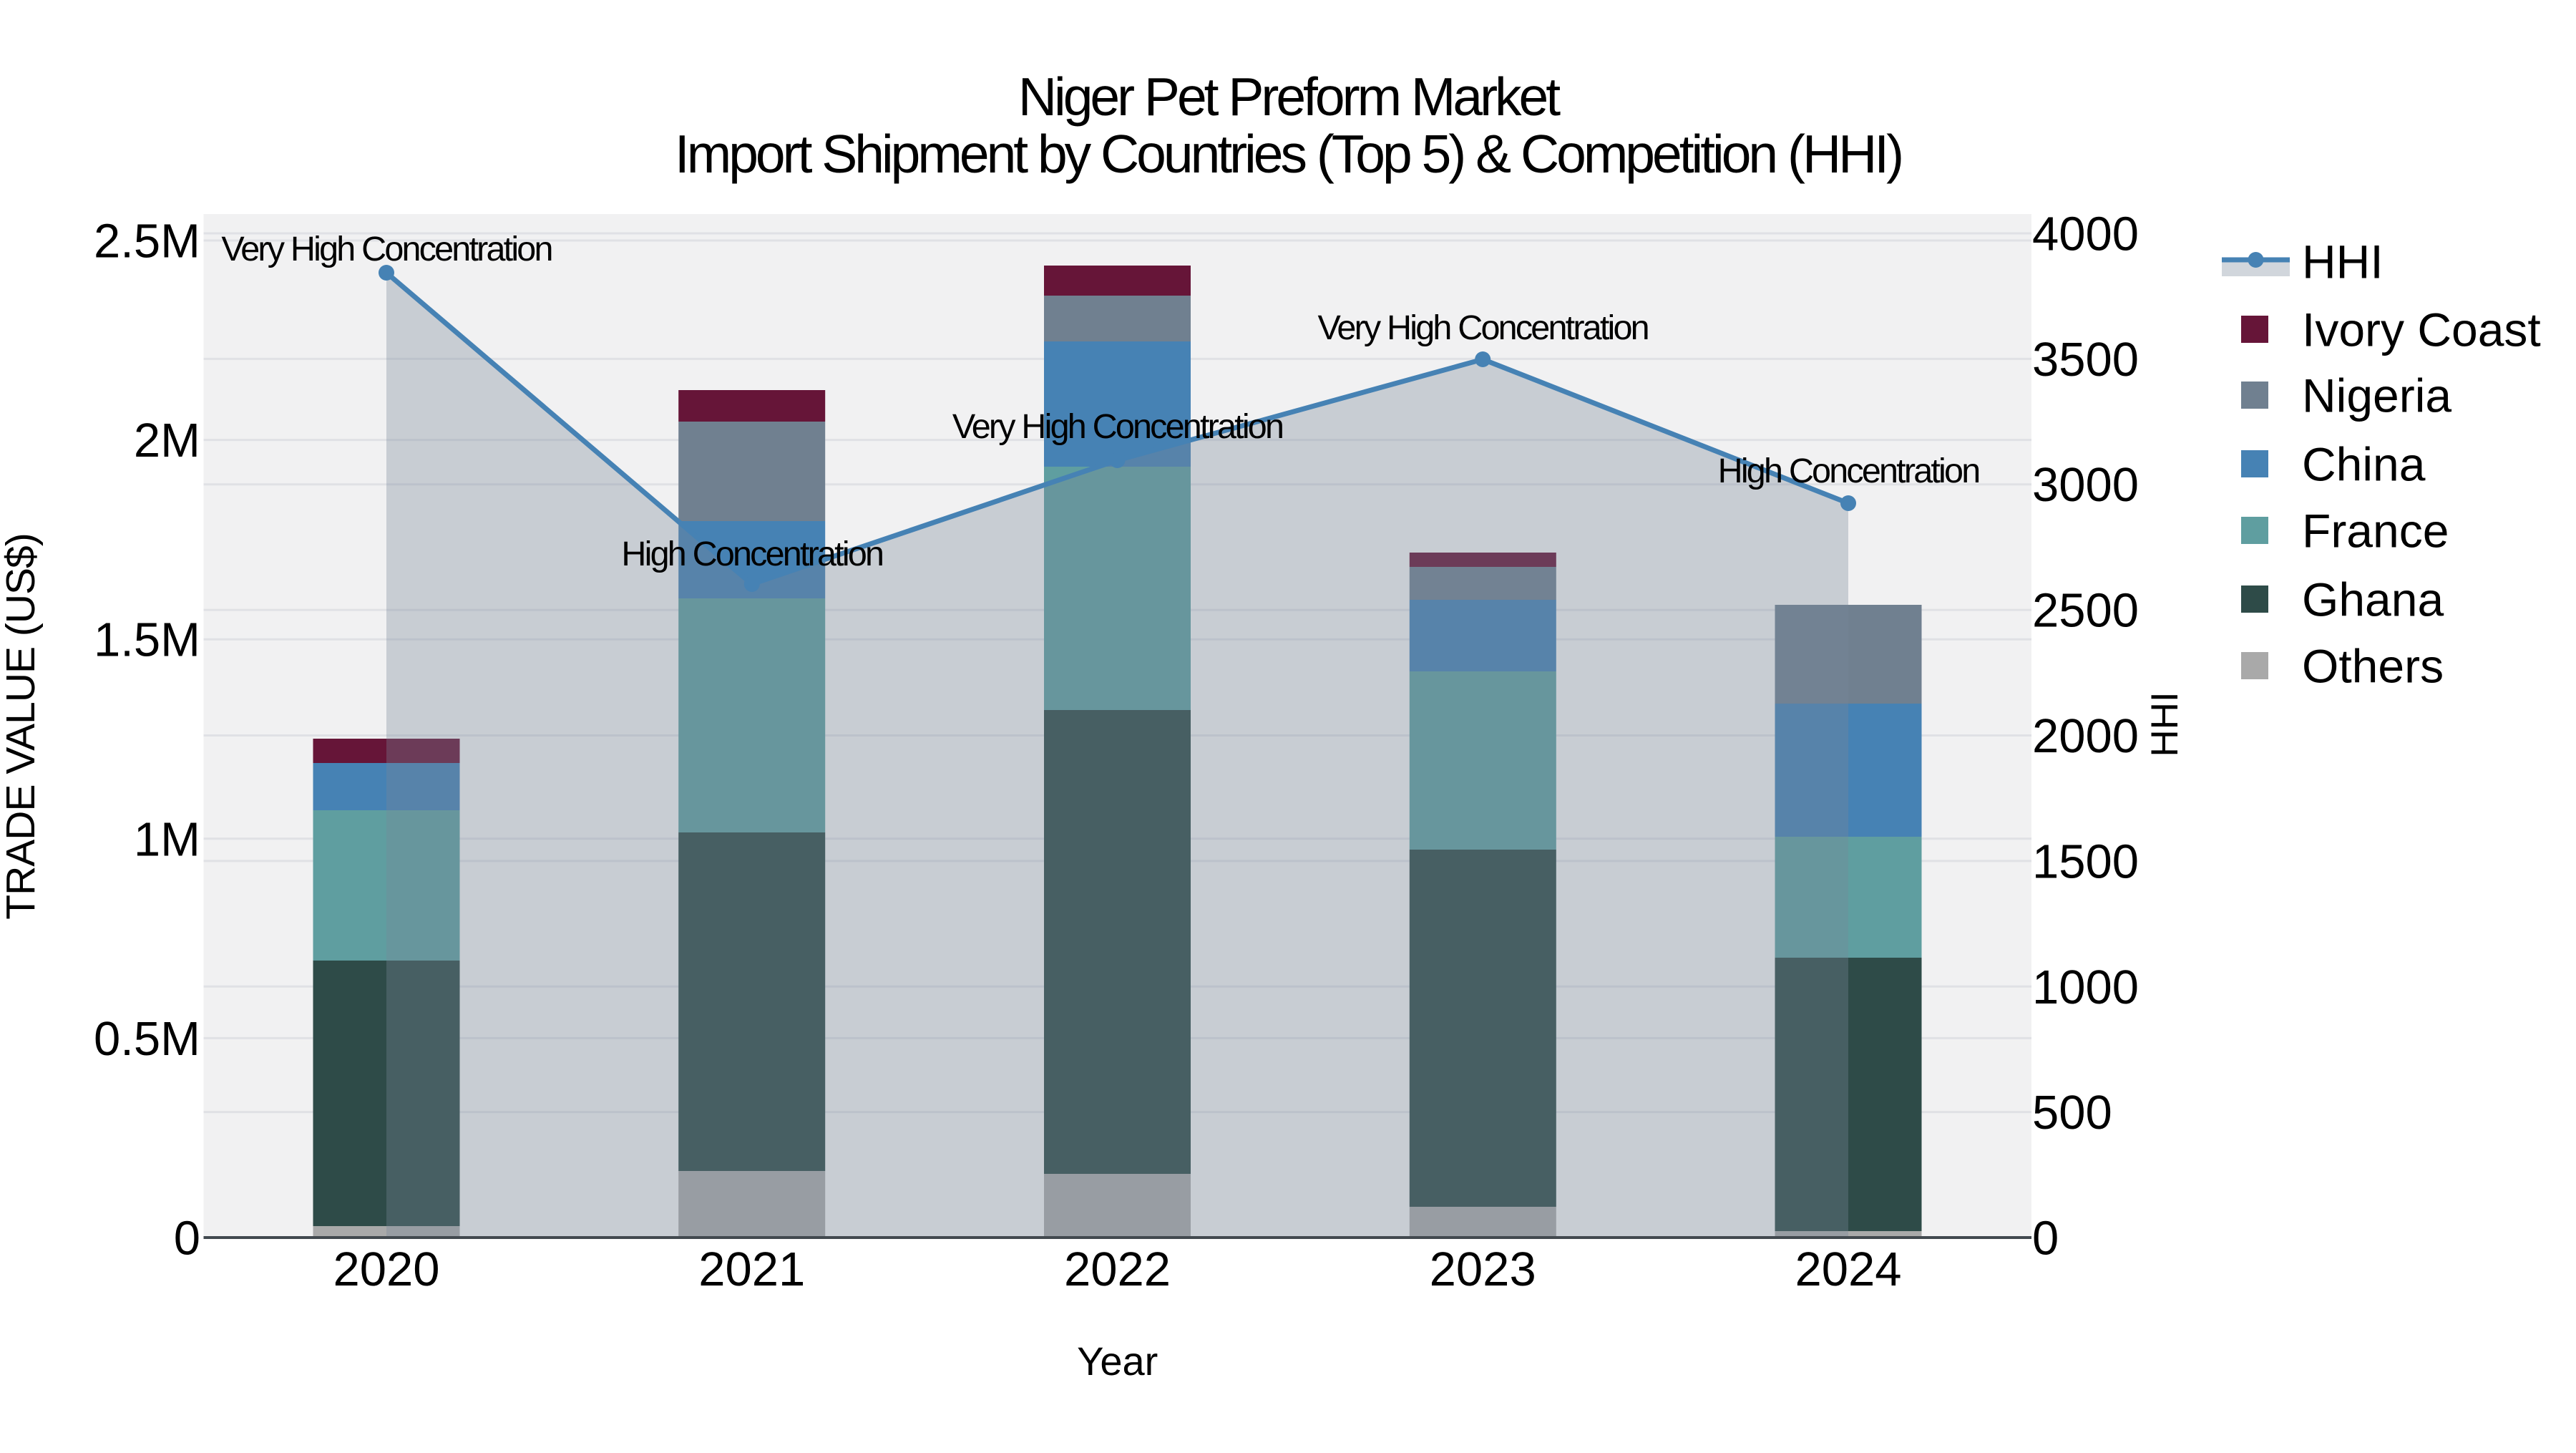 The width and height of the screenshot is (2576, 1453). What do you see at coordinates (147, 1039) in the screenshot?
I see `svg-text: 0.5M` at bounding box center [147, 1039].